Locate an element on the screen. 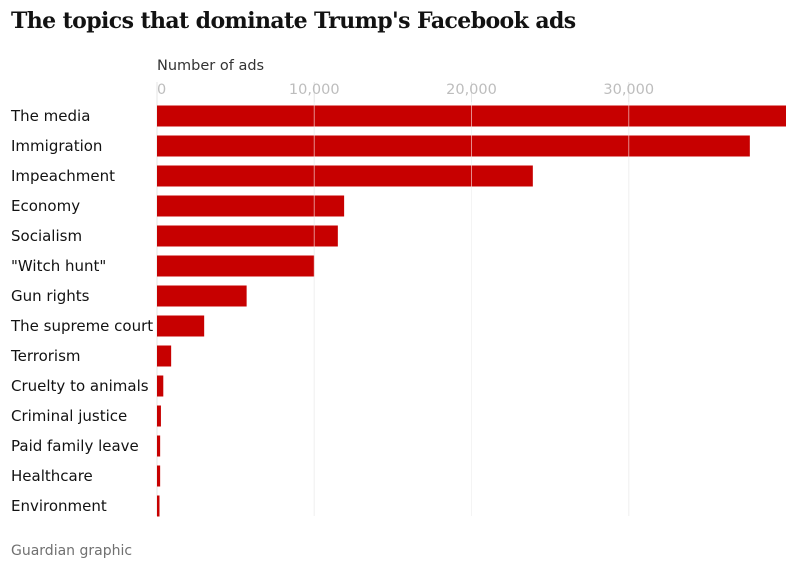  category-label: Healthcare is located at coordinates (52, 476).